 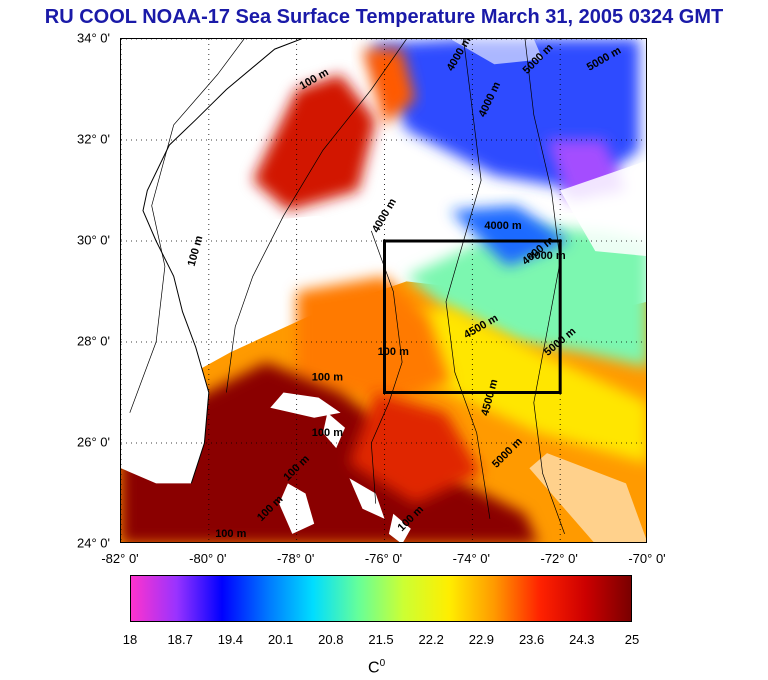 What do you see at coordinates (381, 639) in the screenshot?
I see `colorbar-tick-label: 21.5` at bounding box center [381, 639].